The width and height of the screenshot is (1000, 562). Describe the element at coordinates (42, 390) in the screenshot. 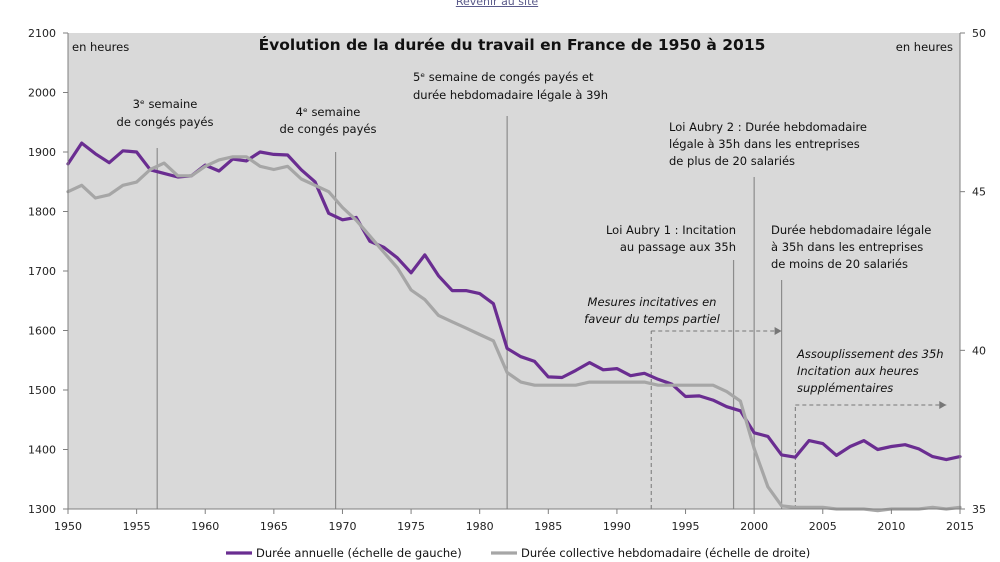

I see `y-left-tick-label: 1500` at that location.